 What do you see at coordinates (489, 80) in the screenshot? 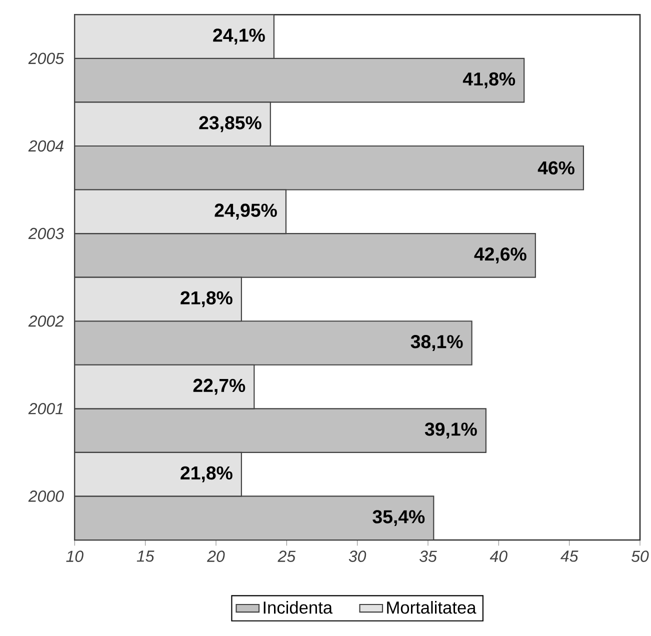
I see `data-label: 41,8%` at bounding box center [489, 80].